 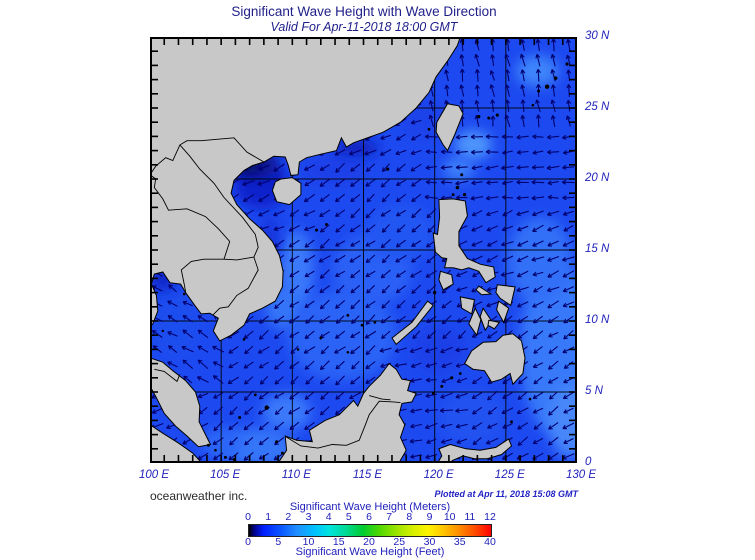 What do you see at coordinates (429, 542) in the screenshot?
I see `legend-feet-tick: 30` at bounding box center [429, 542].